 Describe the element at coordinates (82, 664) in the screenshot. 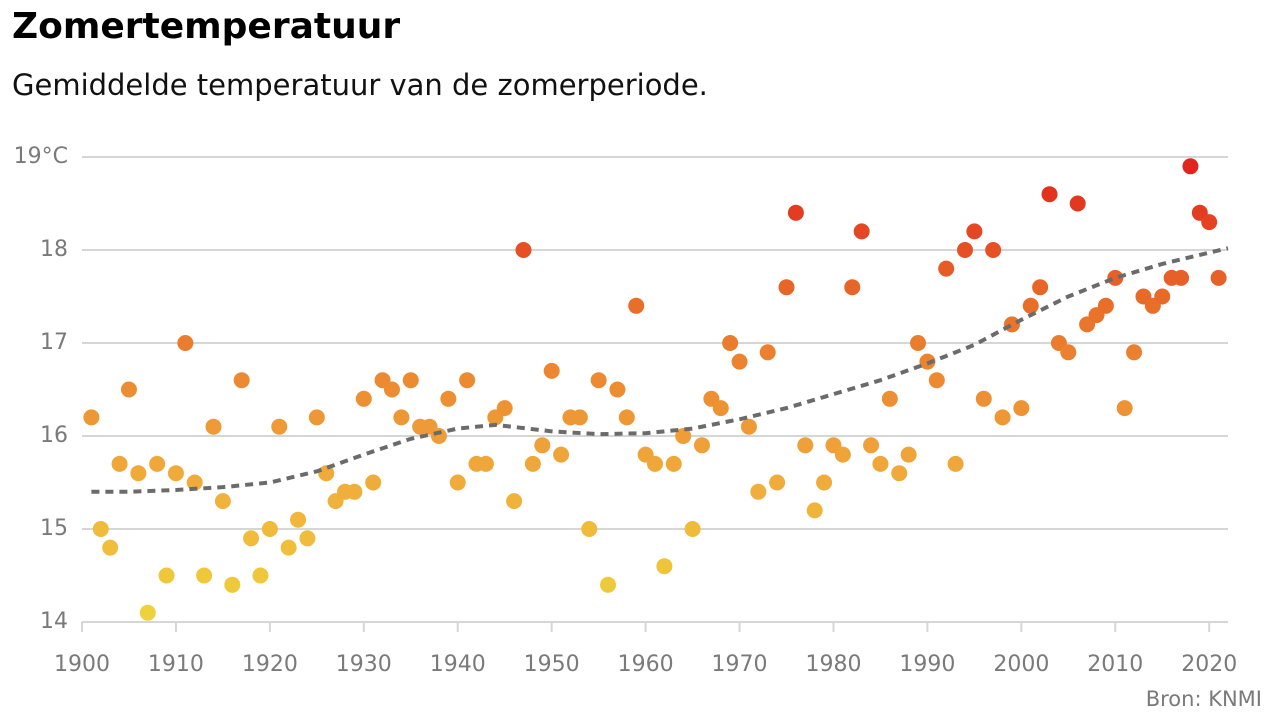

I see `x-tick-label: 1900` at that location.